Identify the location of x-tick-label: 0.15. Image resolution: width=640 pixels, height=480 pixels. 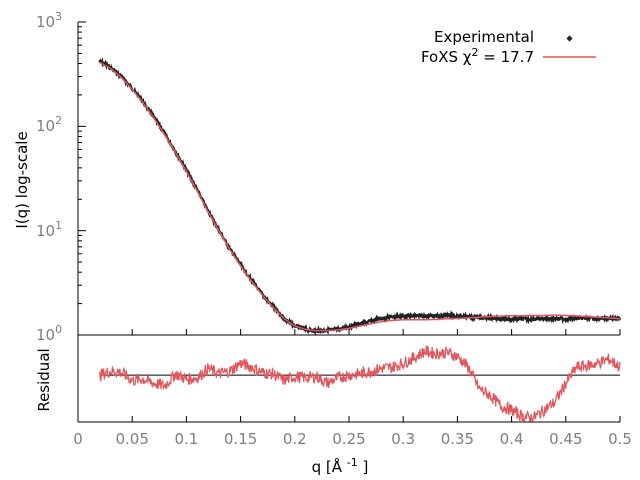
(240, 439).